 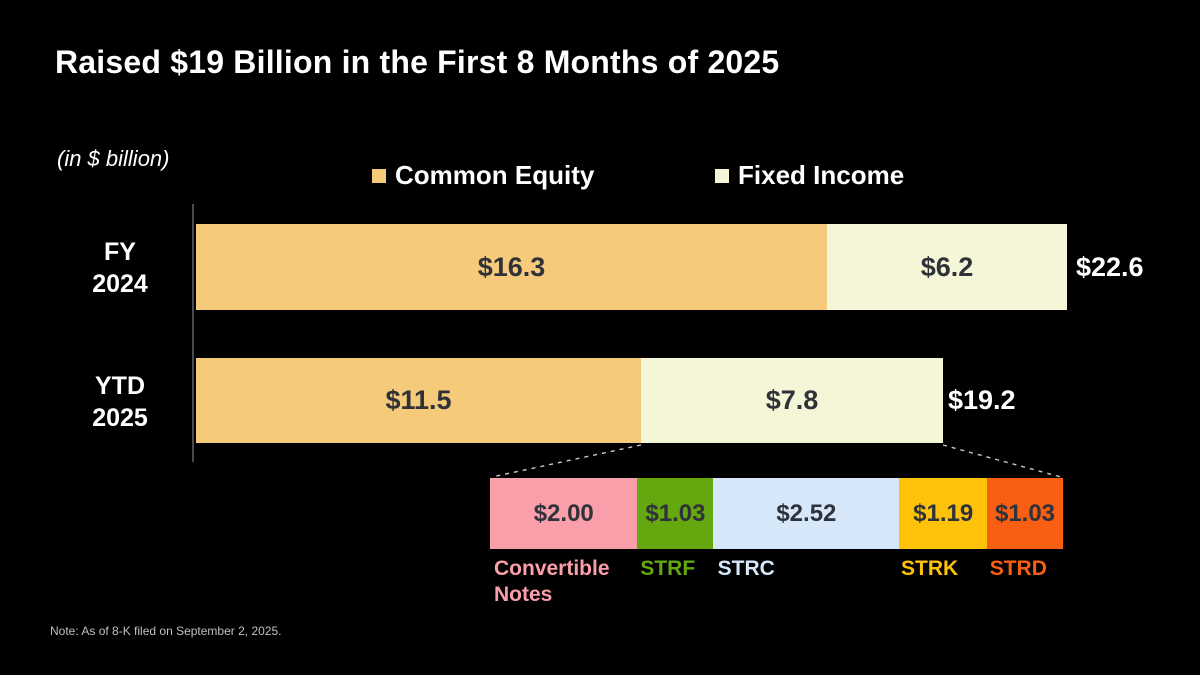 I want to click on breakdown-segment-strc: $2.52, so click(x=806, y=513).